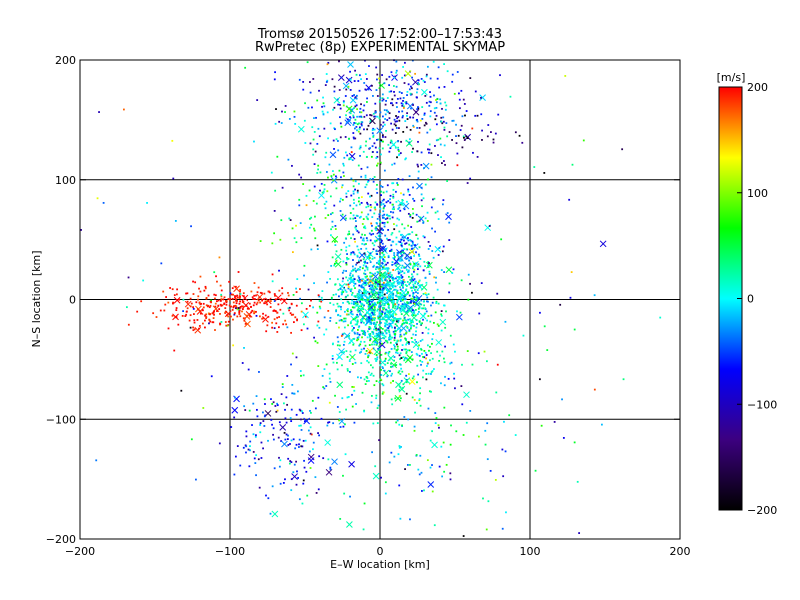 The height and width of the screenshot is (600, 800). What do you see at coordinates (757, 193) in the screenshot?
I see `colorbar-tick-label: 100` at bounding box center [757, 193].